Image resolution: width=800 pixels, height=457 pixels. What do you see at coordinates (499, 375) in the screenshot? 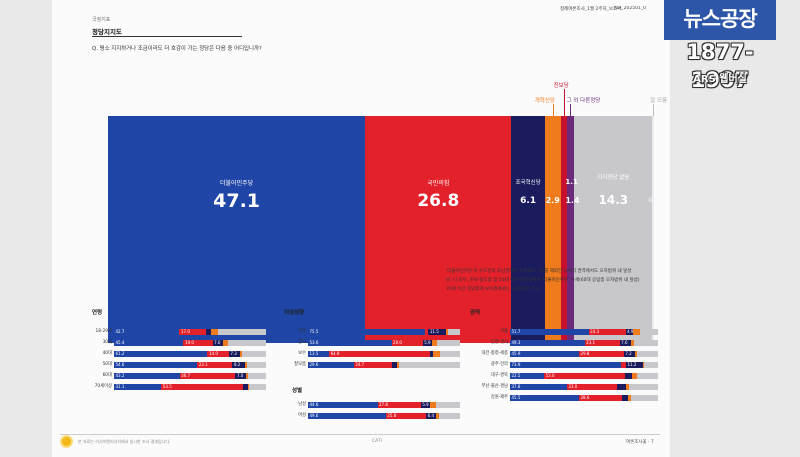
I see `row-label: 대구·경북` at bounding box center [499, 375].